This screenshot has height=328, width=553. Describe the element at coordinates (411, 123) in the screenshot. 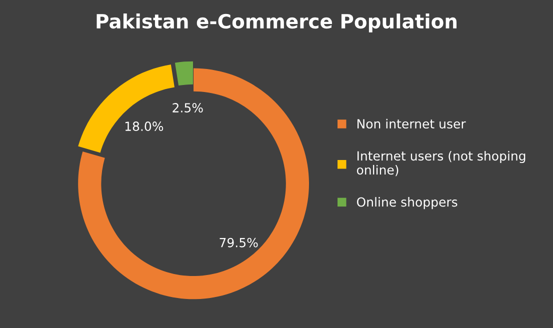

I see `legend-label: Non internet user` at that location.